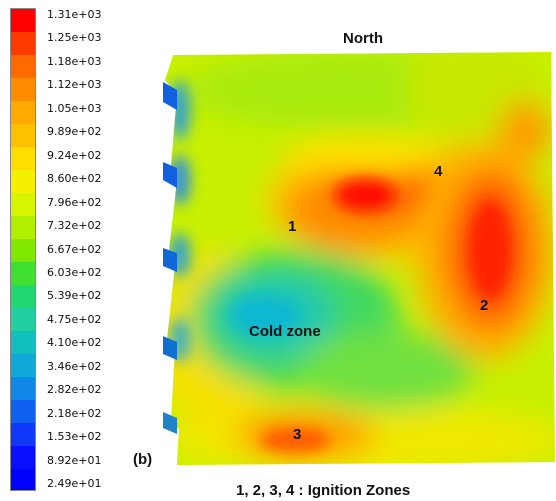  Describe the element at coordinates (484, 305) in the screenshot. I see `zone-label-2: 2` at that location.